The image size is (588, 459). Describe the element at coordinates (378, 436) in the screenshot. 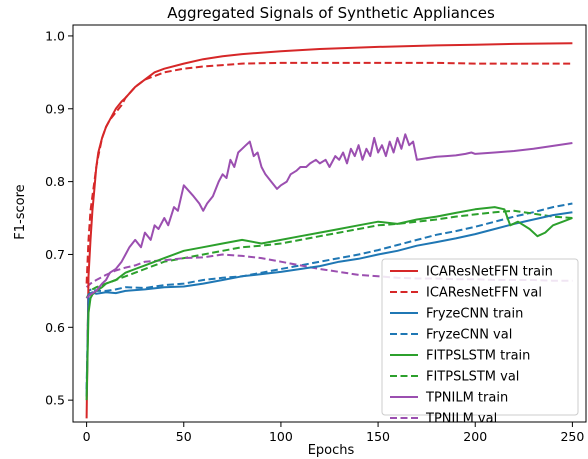

I see `x-tick-label: 150` at that location.